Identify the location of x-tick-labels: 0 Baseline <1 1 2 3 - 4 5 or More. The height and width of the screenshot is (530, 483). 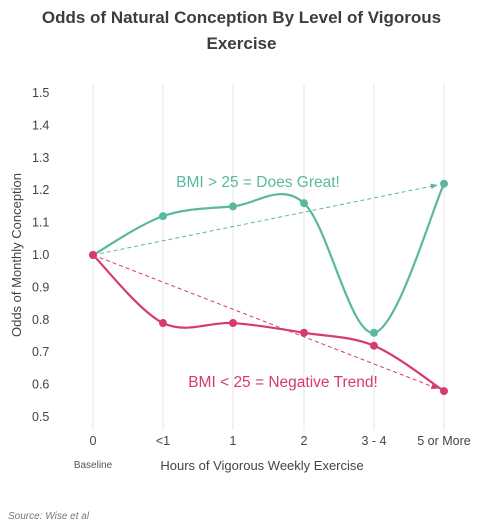
(272, 452).